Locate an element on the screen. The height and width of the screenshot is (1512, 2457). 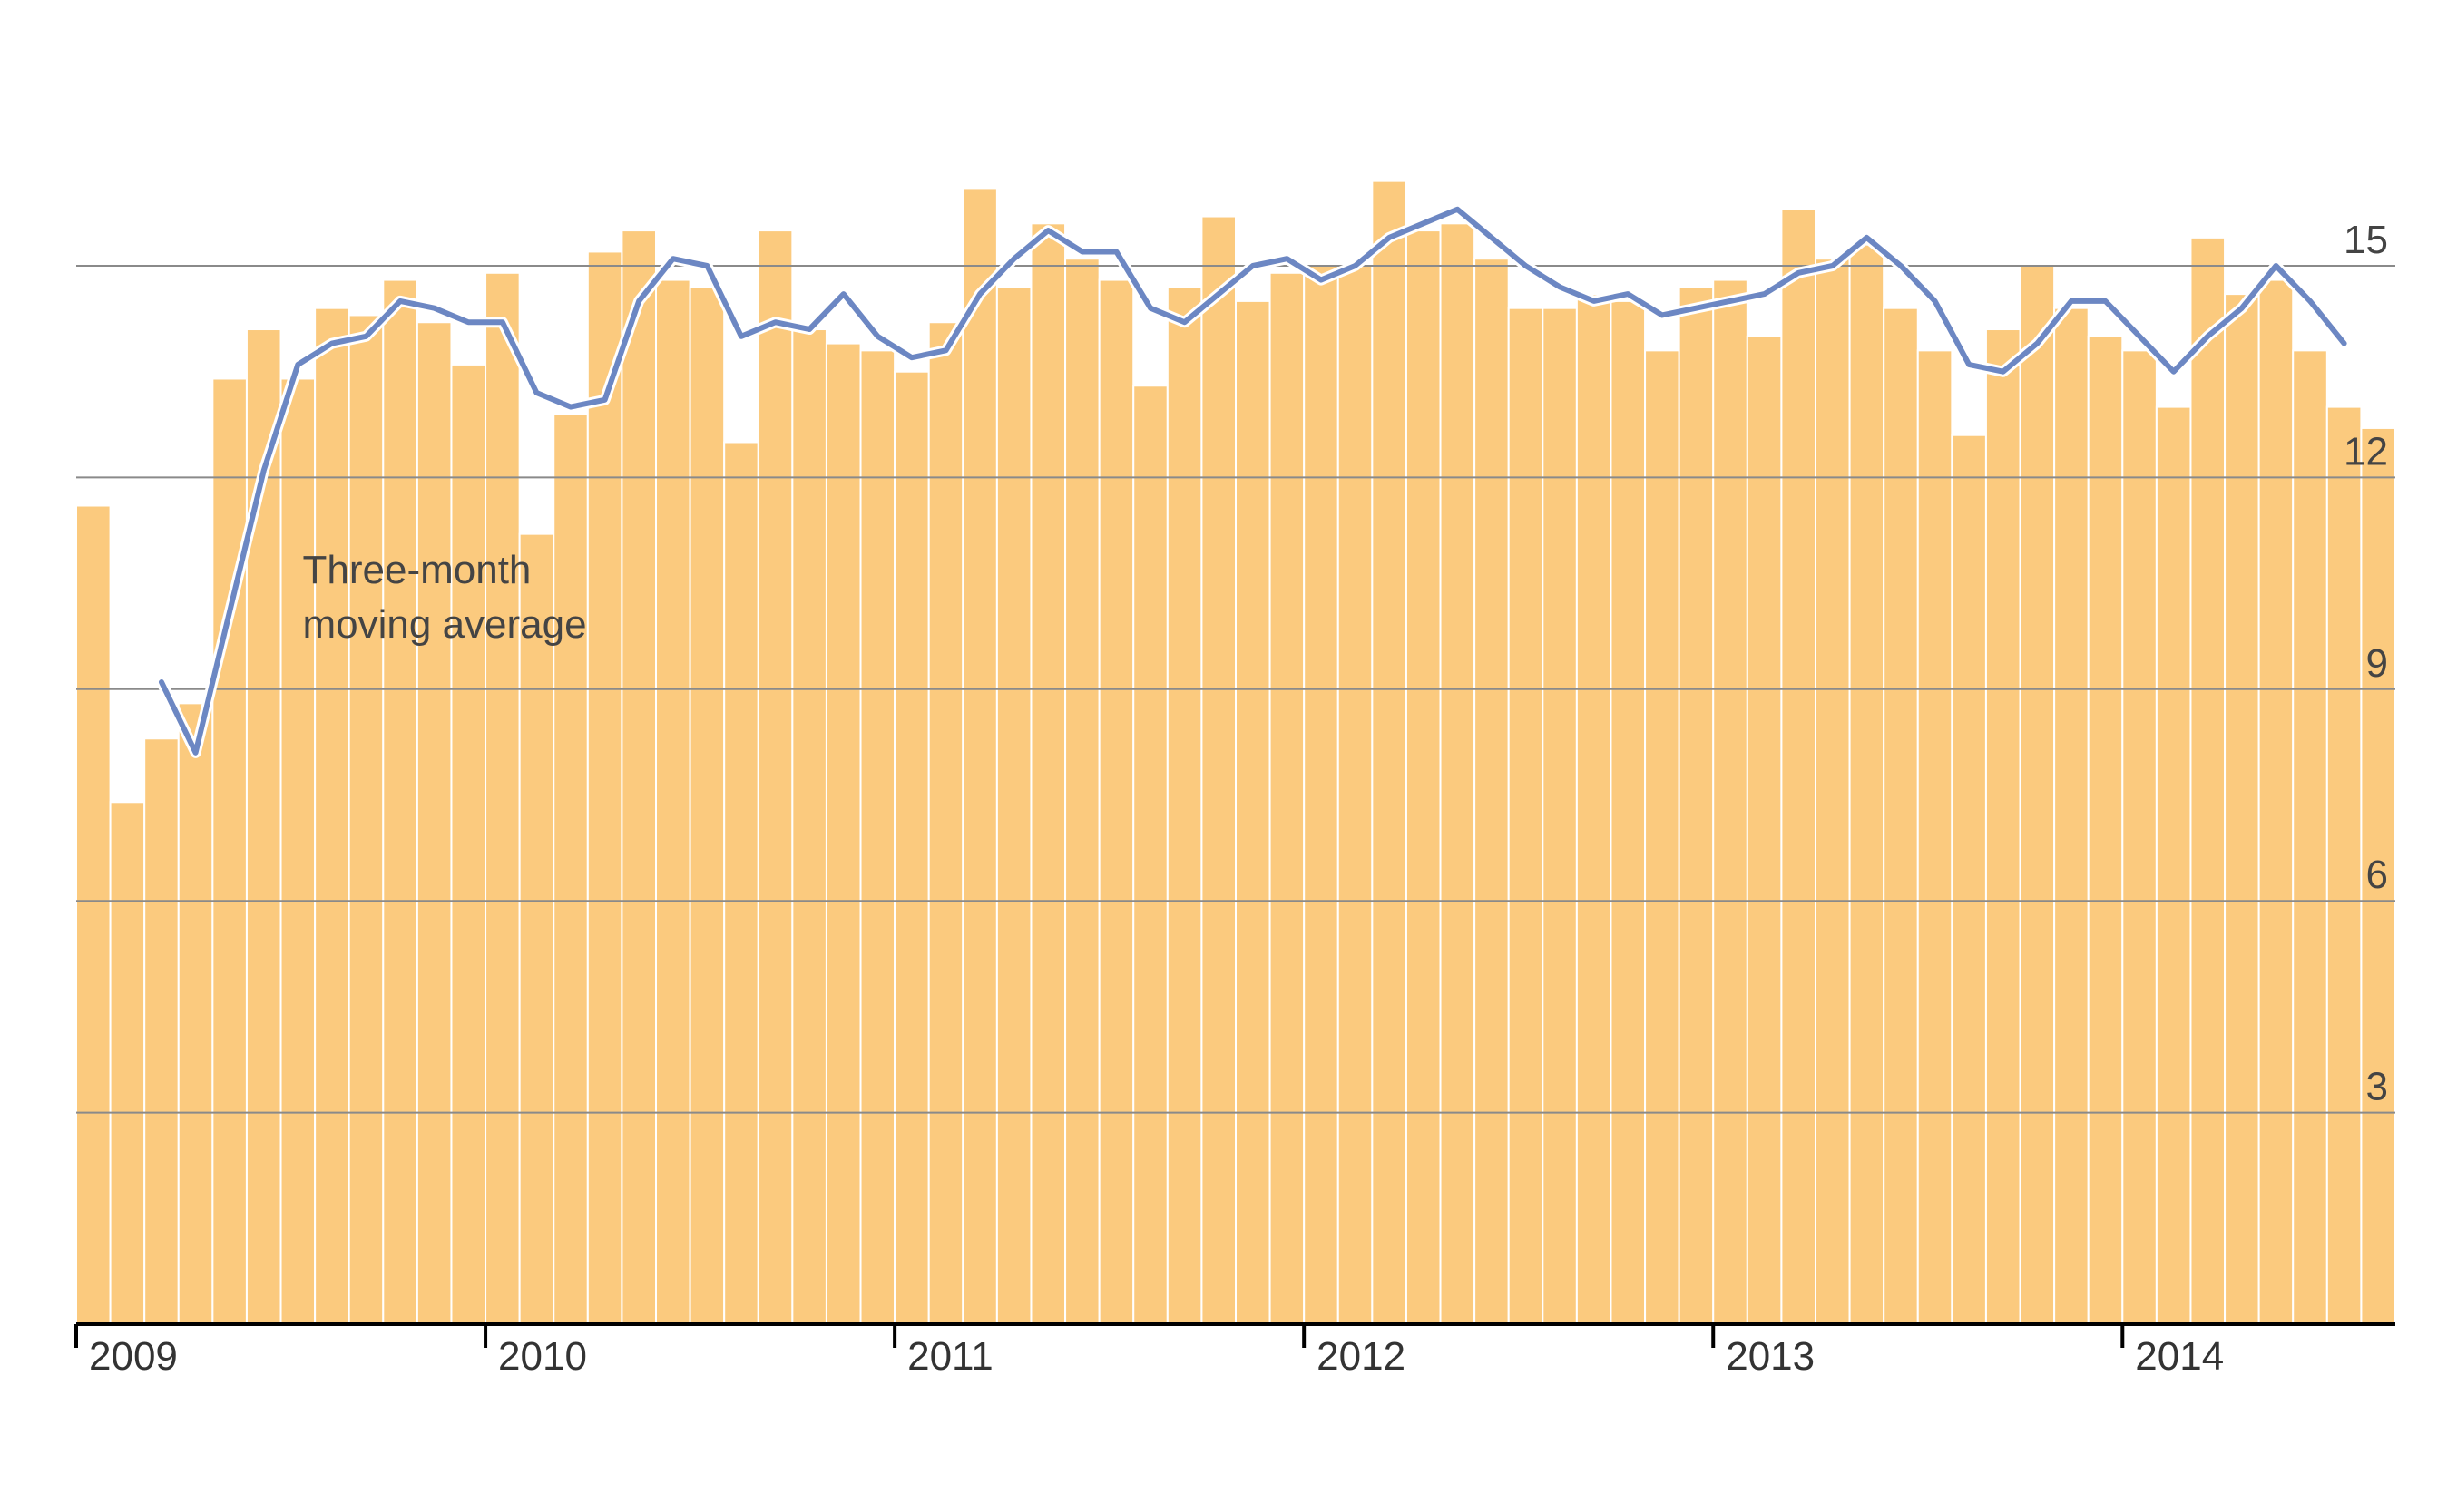
x-axis: 2009 2010 2011 2012 2013 2014 is located at coordinates (1234, 1350).